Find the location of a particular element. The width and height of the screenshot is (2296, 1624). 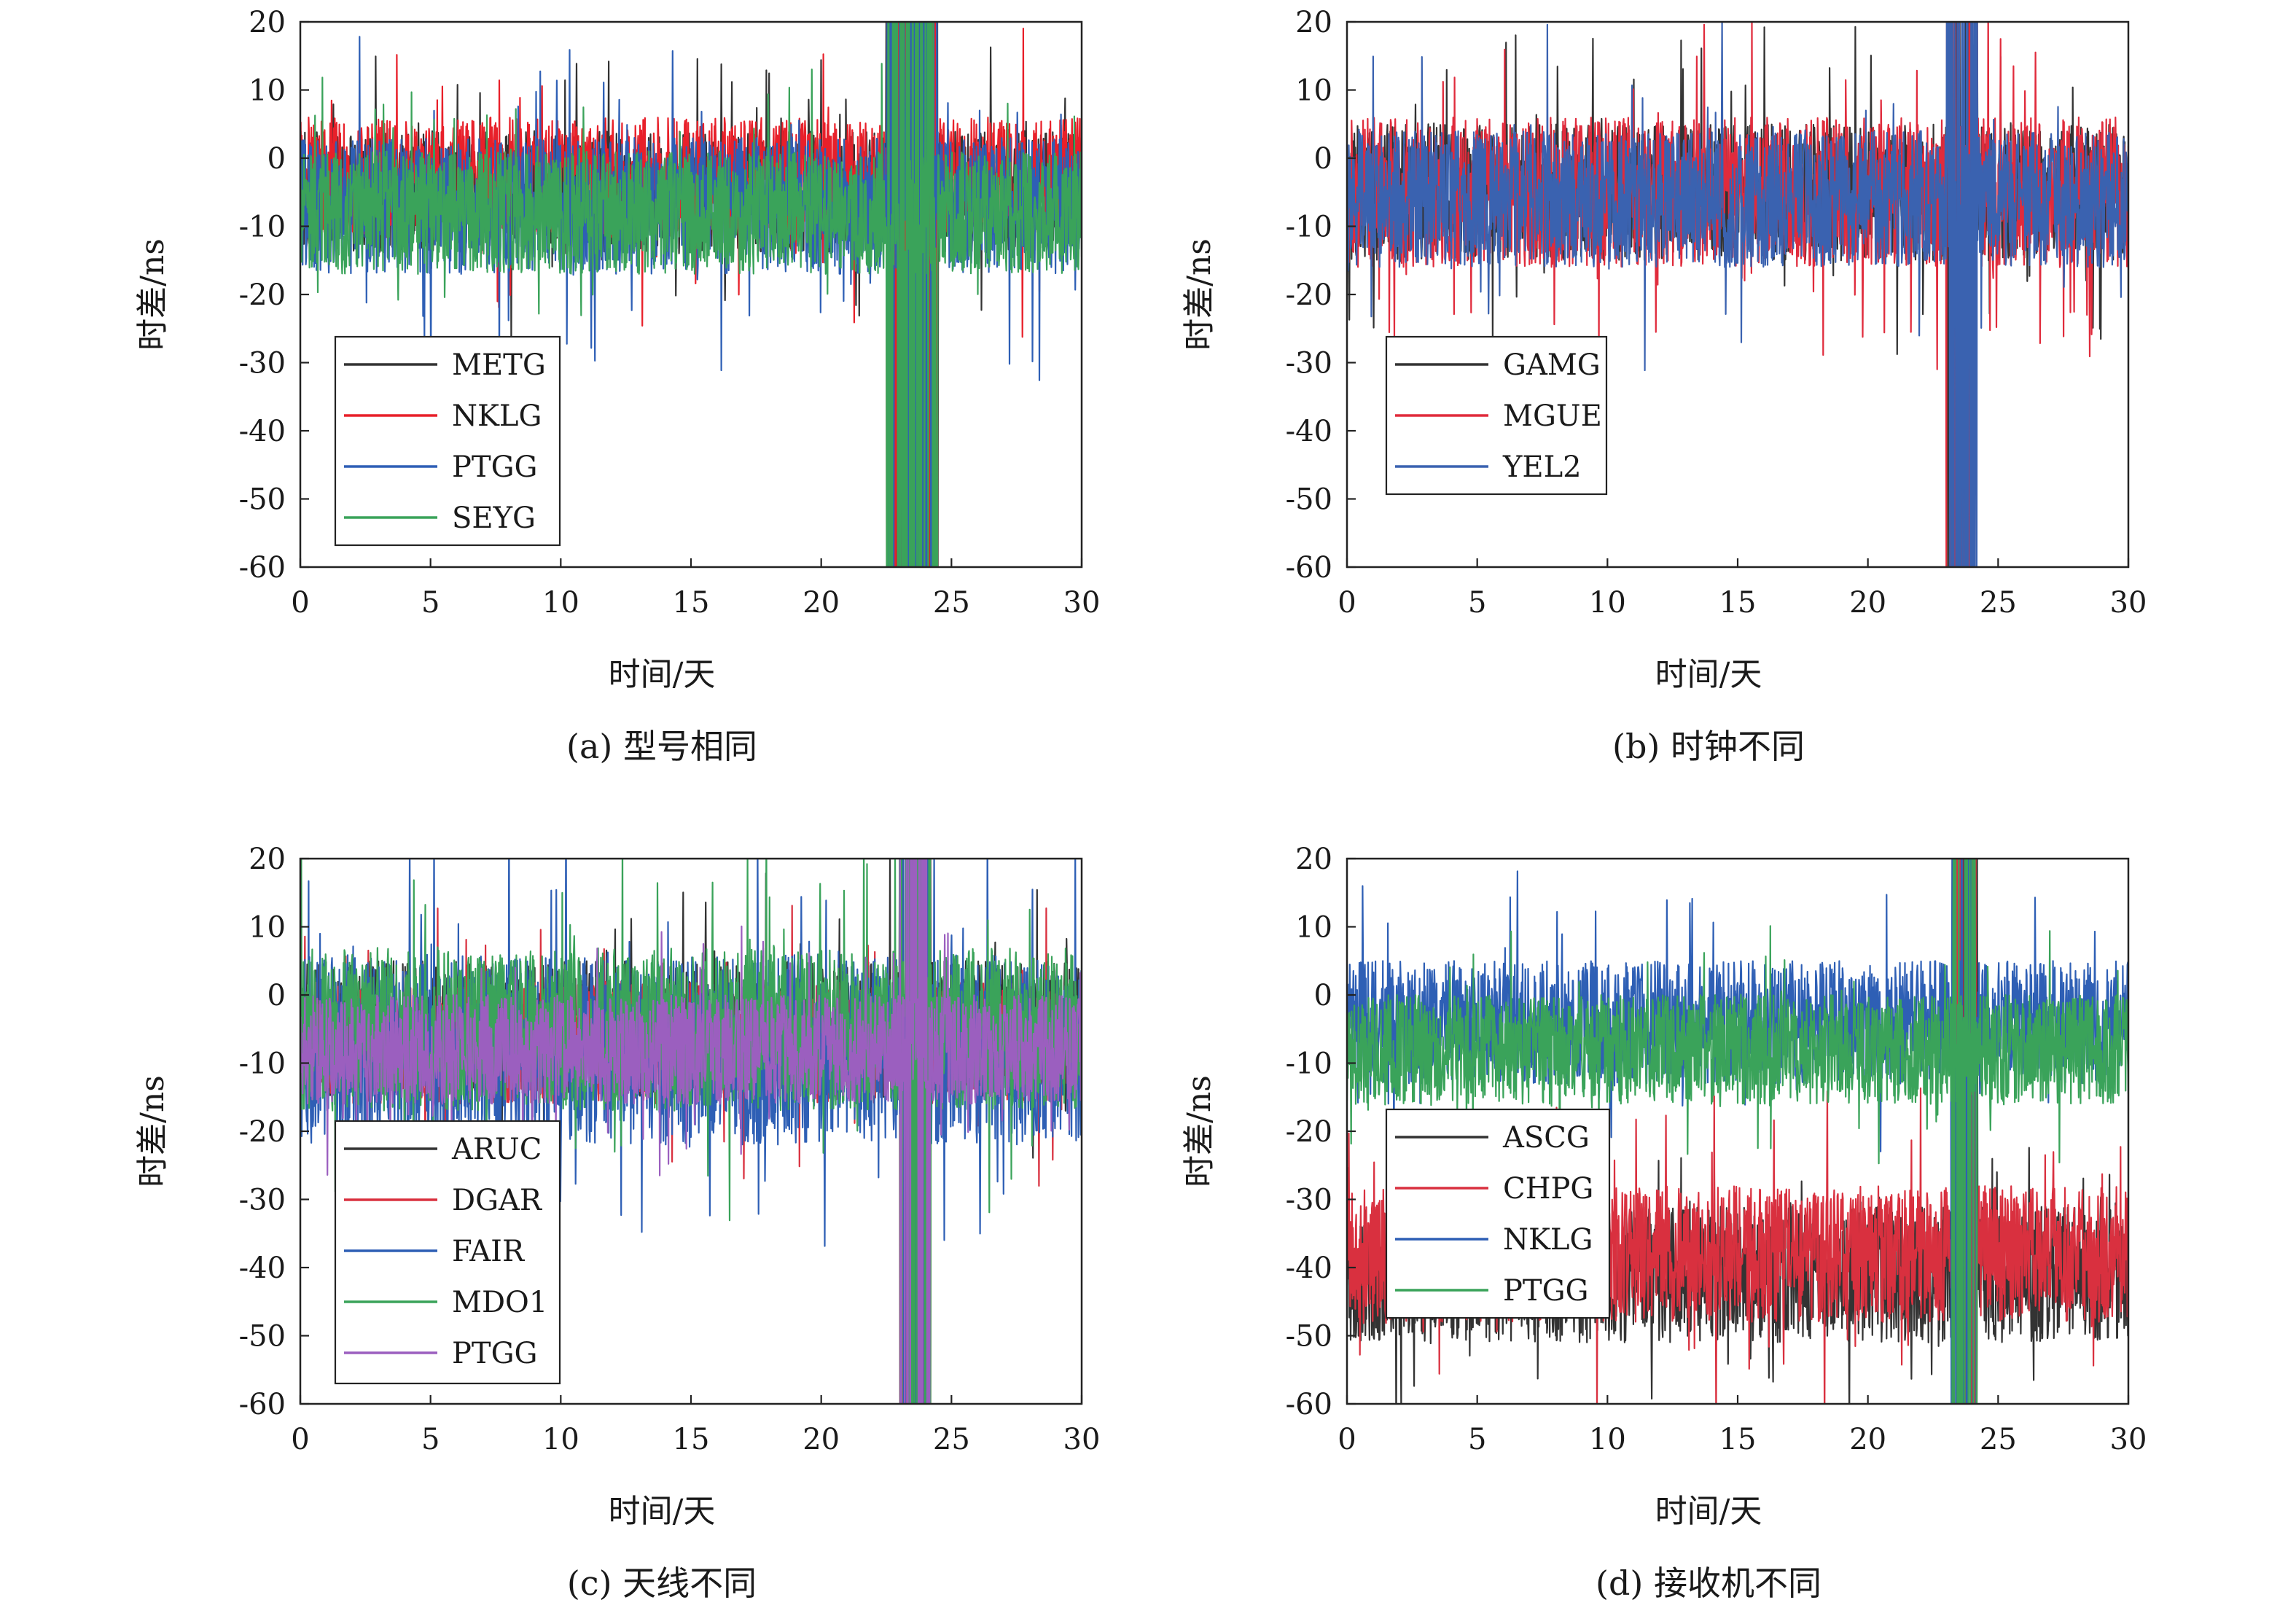

legend: ARUC DGAR FAIR MDO1 PTGG is located at coordinates (448, 1252).